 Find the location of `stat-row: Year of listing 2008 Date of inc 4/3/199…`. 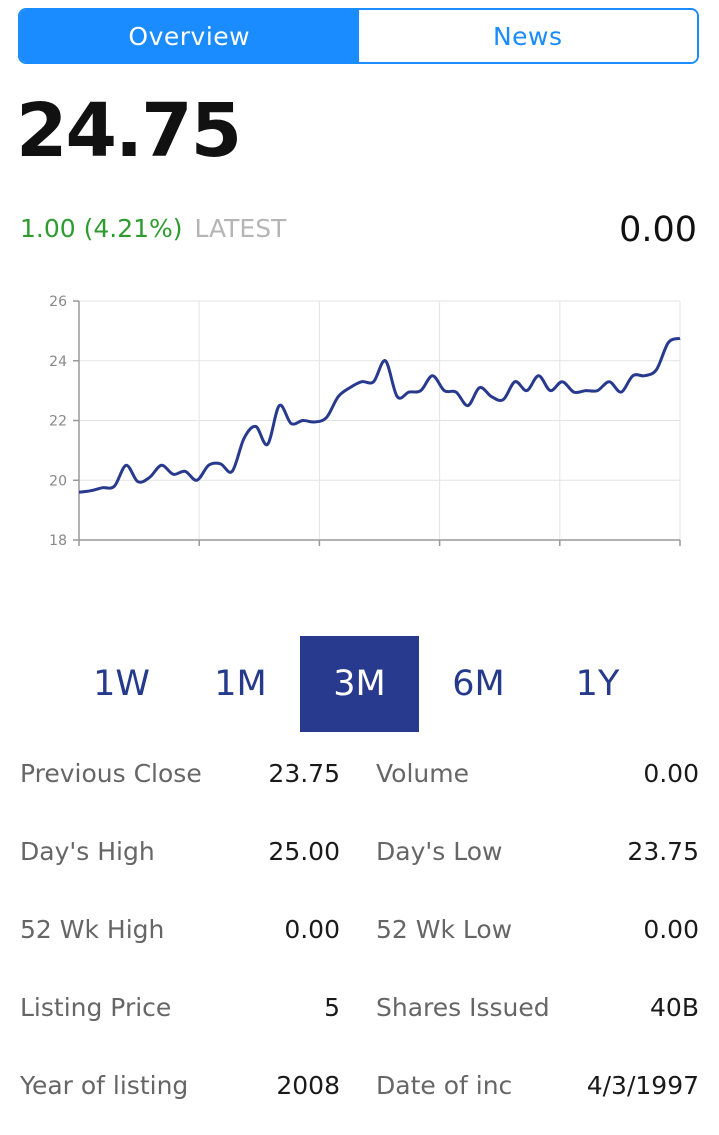

stat-row: Year of listing 2008 Date of inc 4/3/199… is located at coordinates (359, 1096).